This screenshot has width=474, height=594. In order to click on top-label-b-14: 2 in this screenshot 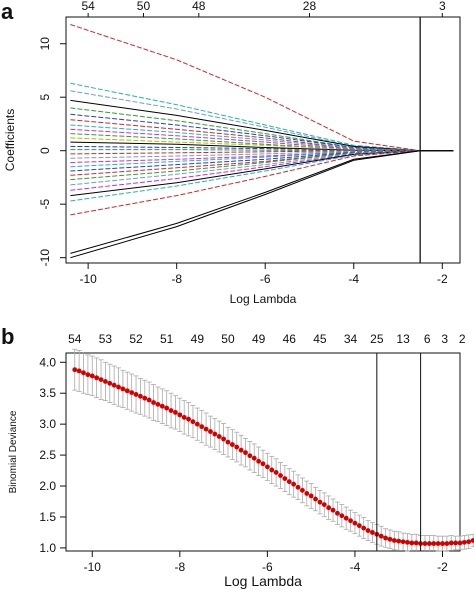, I will do `click(462, 339)`.